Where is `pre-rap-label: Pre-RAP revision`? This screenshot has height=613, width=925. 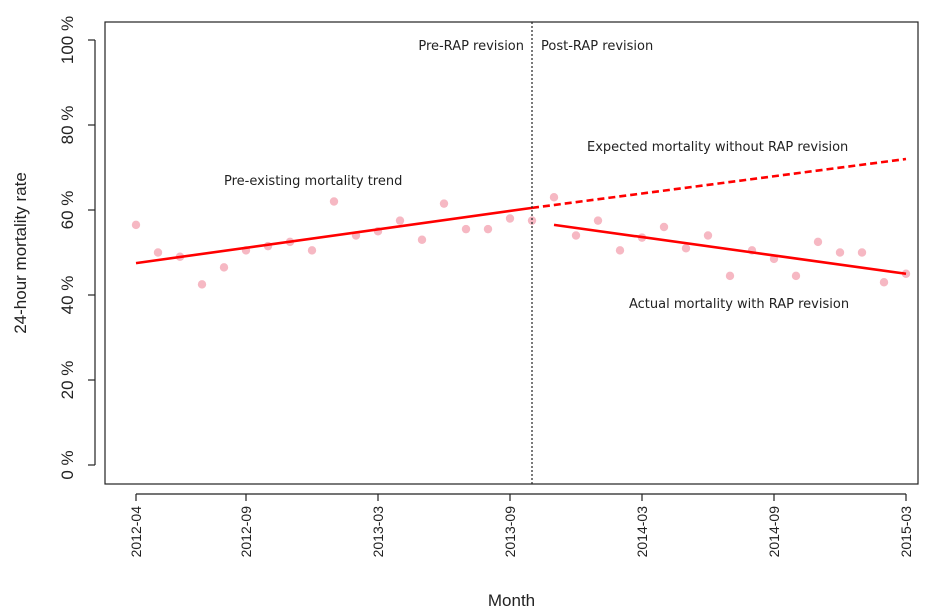
pre-rap-label: Pre-RAP revision is located at coordinates (471, 46).